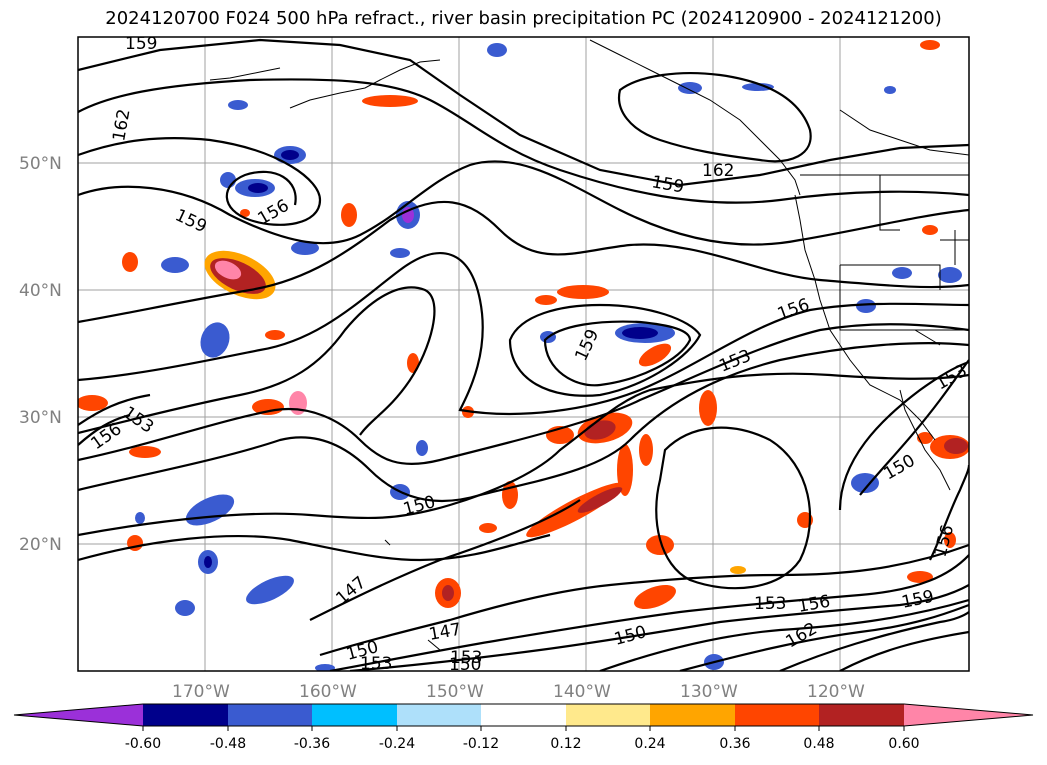 Image resolution: width=1047 pixels, height=765 pixels. Describe the element at coordinates (141, 44) in the screenshot. I see `contour-label: 159` at that location.